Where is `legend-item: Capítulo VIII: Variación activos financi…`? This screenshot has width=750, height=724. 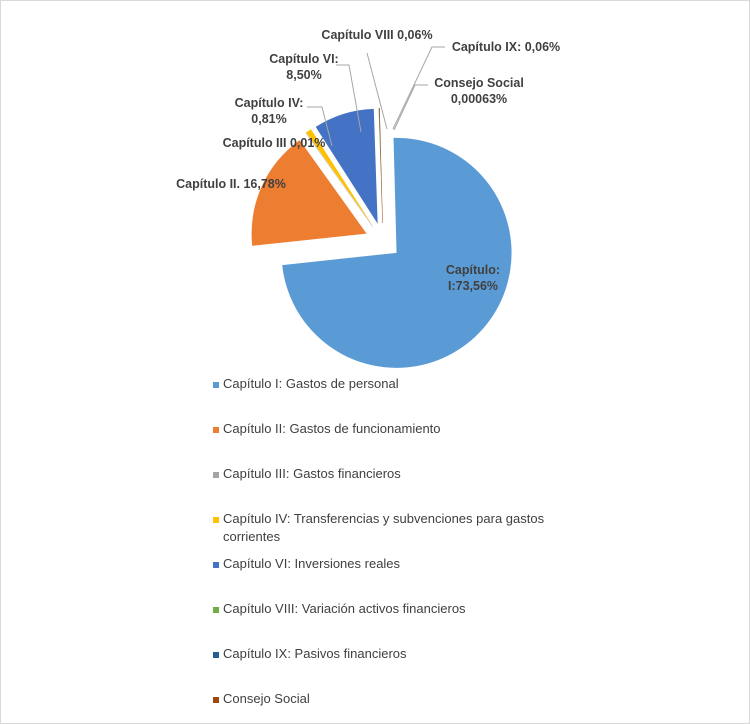 legend-item: Capítulo VIII: Variación activos financi… is located at coordinates (393, 609).